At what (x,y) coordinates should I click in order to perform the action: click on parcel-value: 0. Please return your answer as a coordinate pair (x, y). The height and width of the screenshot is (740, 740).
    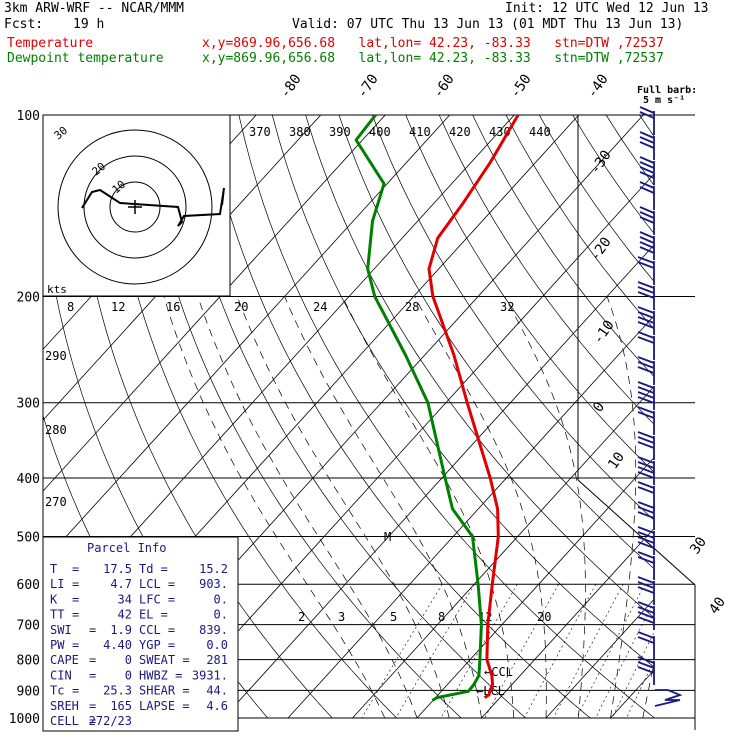
    Looking at the image, I should click on (128, 660).